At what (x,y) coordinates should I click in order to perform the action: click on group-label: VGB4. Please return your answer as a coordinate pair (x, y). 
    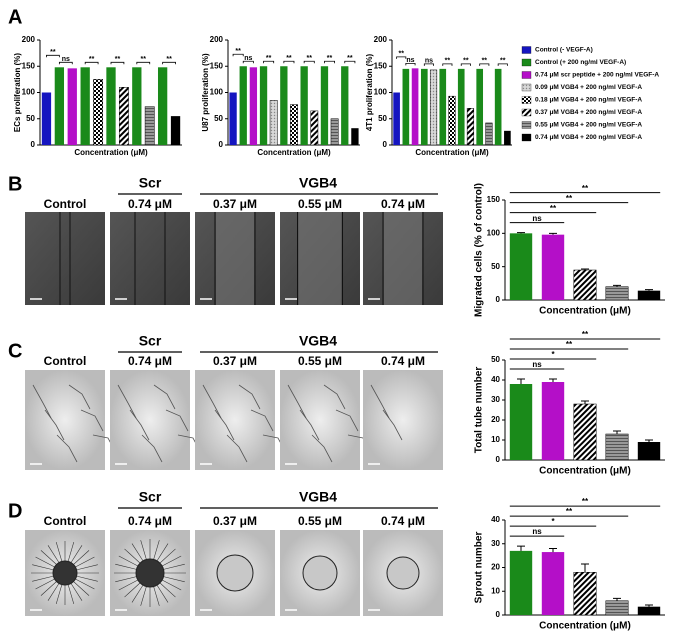
    Looking at the image, I should click on (318, 341).